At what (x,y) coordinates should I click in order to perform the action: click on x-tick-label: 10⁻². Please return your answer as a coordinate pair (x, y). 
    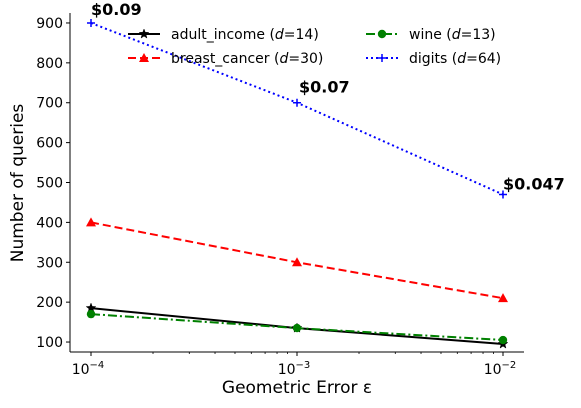
    Looking at the image, I should click on (500, 369).